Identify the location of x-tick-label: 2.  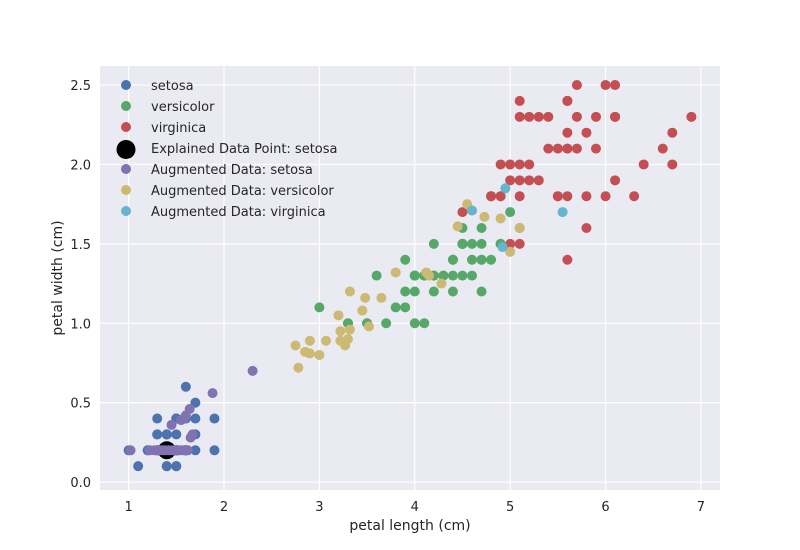
(224, 507).